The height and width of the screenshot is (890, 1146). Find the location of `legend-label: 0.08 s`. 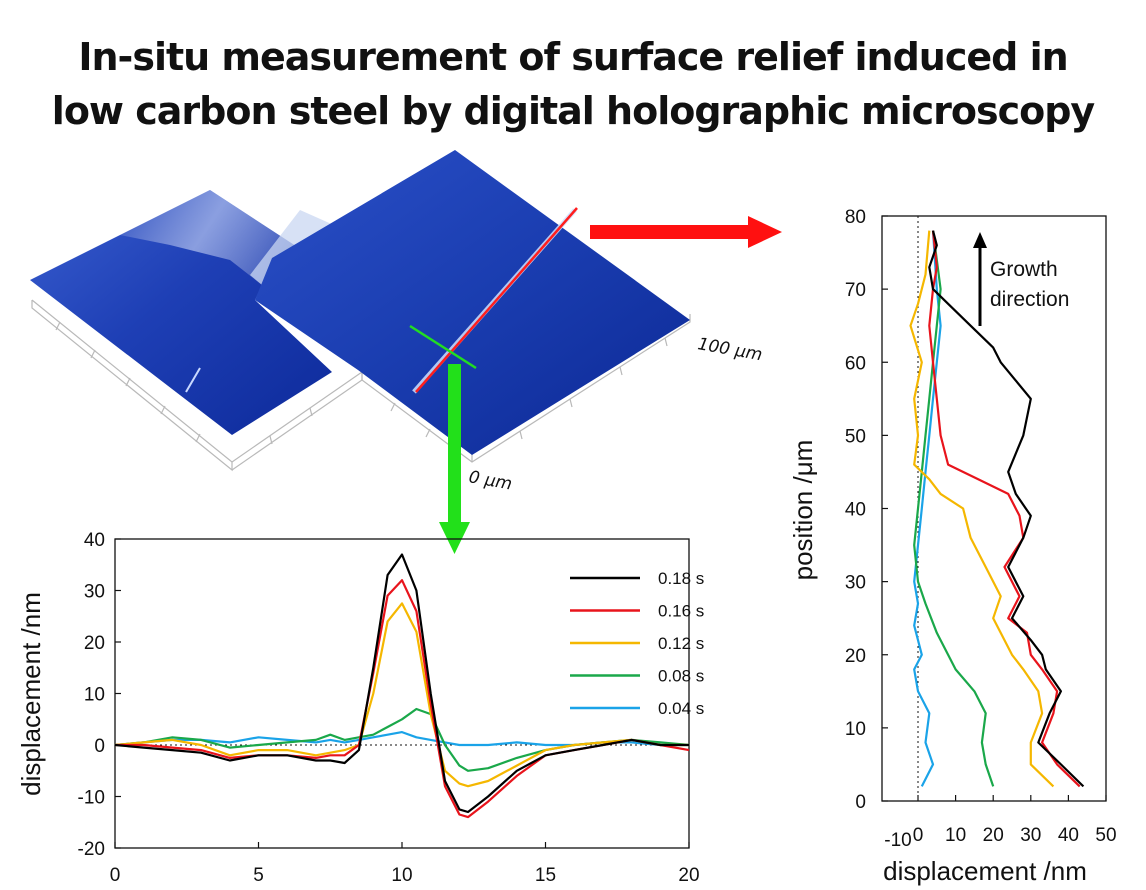

legend-label: 0.08 s is located at coordinates (681, 676).